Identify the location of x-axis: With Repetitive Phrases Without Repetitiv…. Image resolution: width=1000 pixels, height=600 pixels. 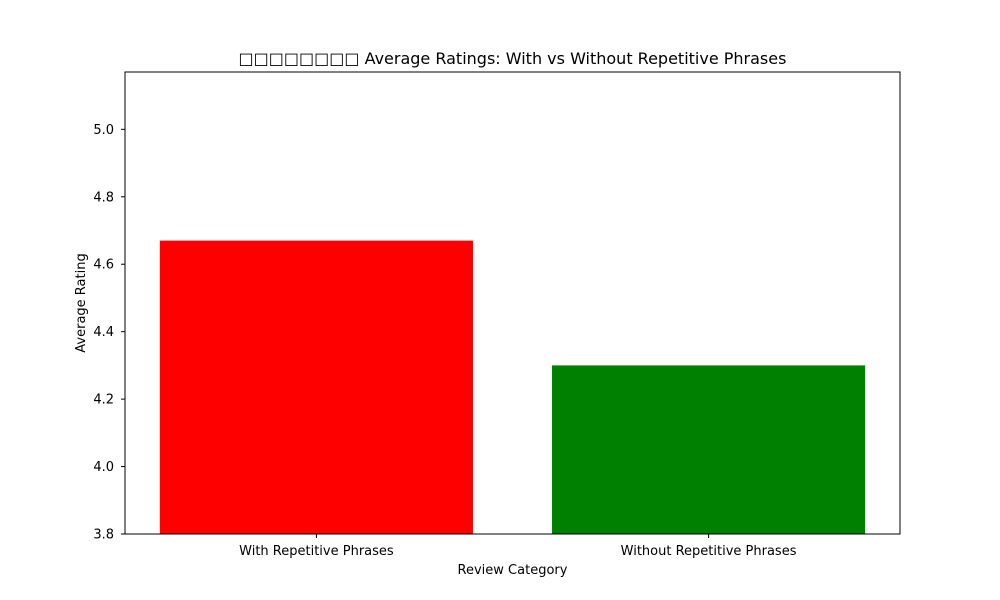
(518, 546).